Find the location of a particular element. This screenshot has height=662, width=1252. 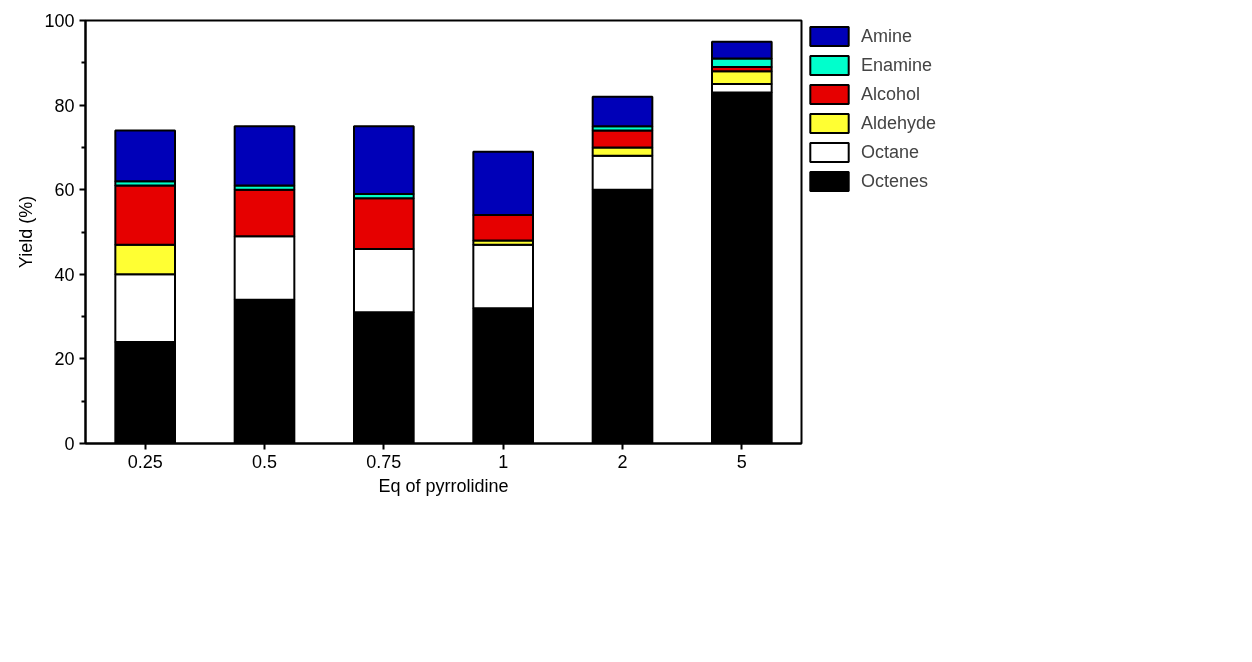

y-tick-label: 80 is located at coordinates (64, 105).